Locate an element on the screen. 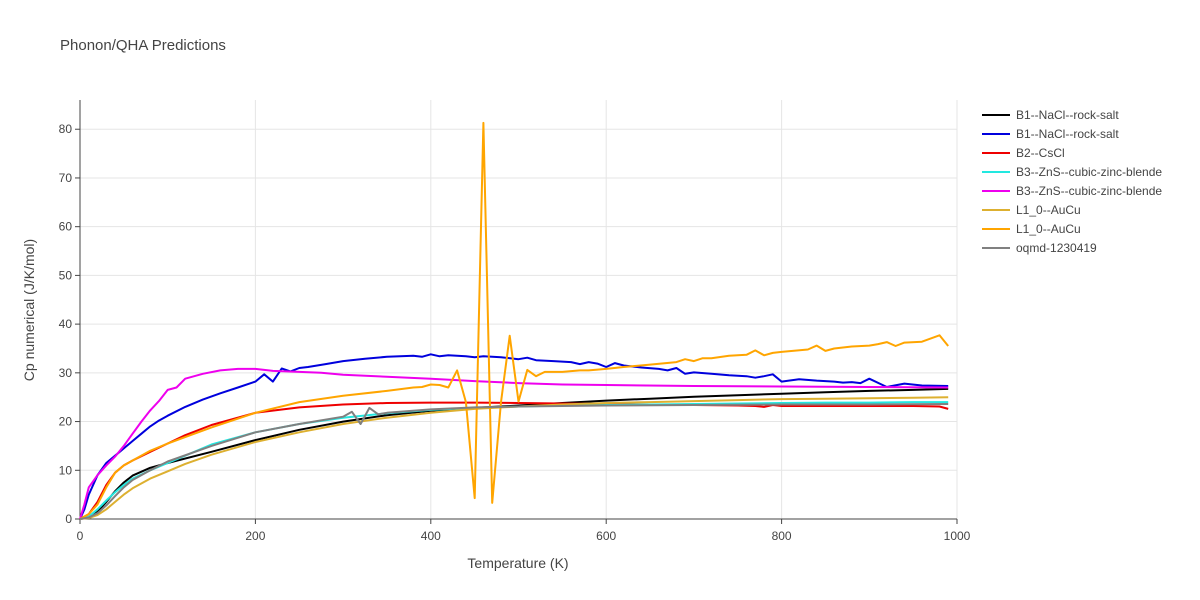 This screenshot has width=1200, height=600. y-tick-label: 10 is located at coordinates (66, 470).